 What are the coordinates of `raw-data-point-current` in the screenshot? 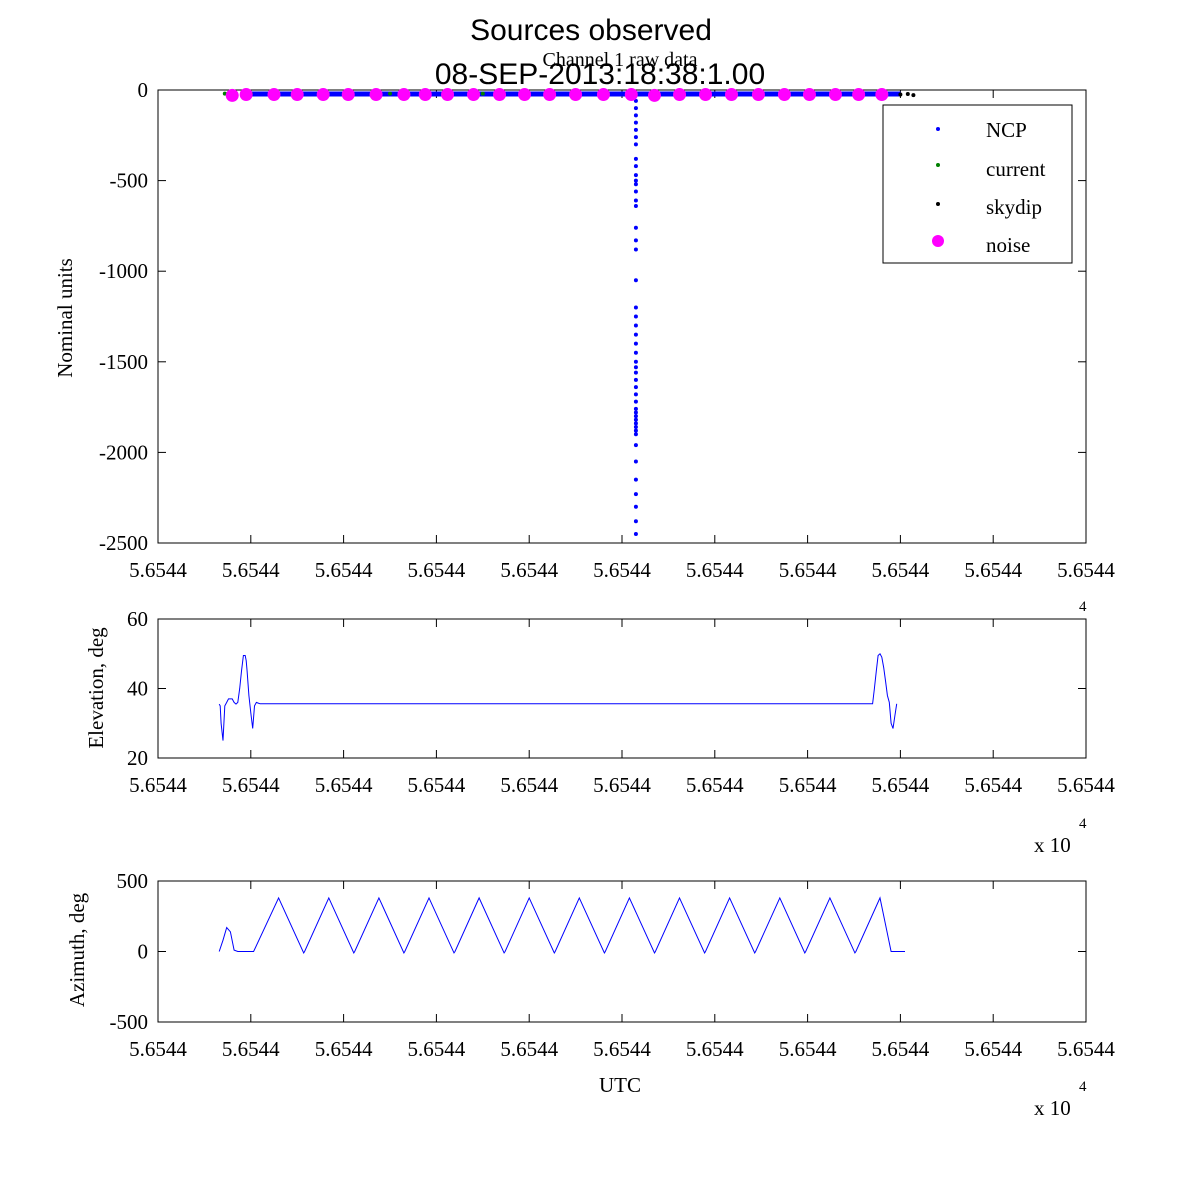 It's located at (390, 93).